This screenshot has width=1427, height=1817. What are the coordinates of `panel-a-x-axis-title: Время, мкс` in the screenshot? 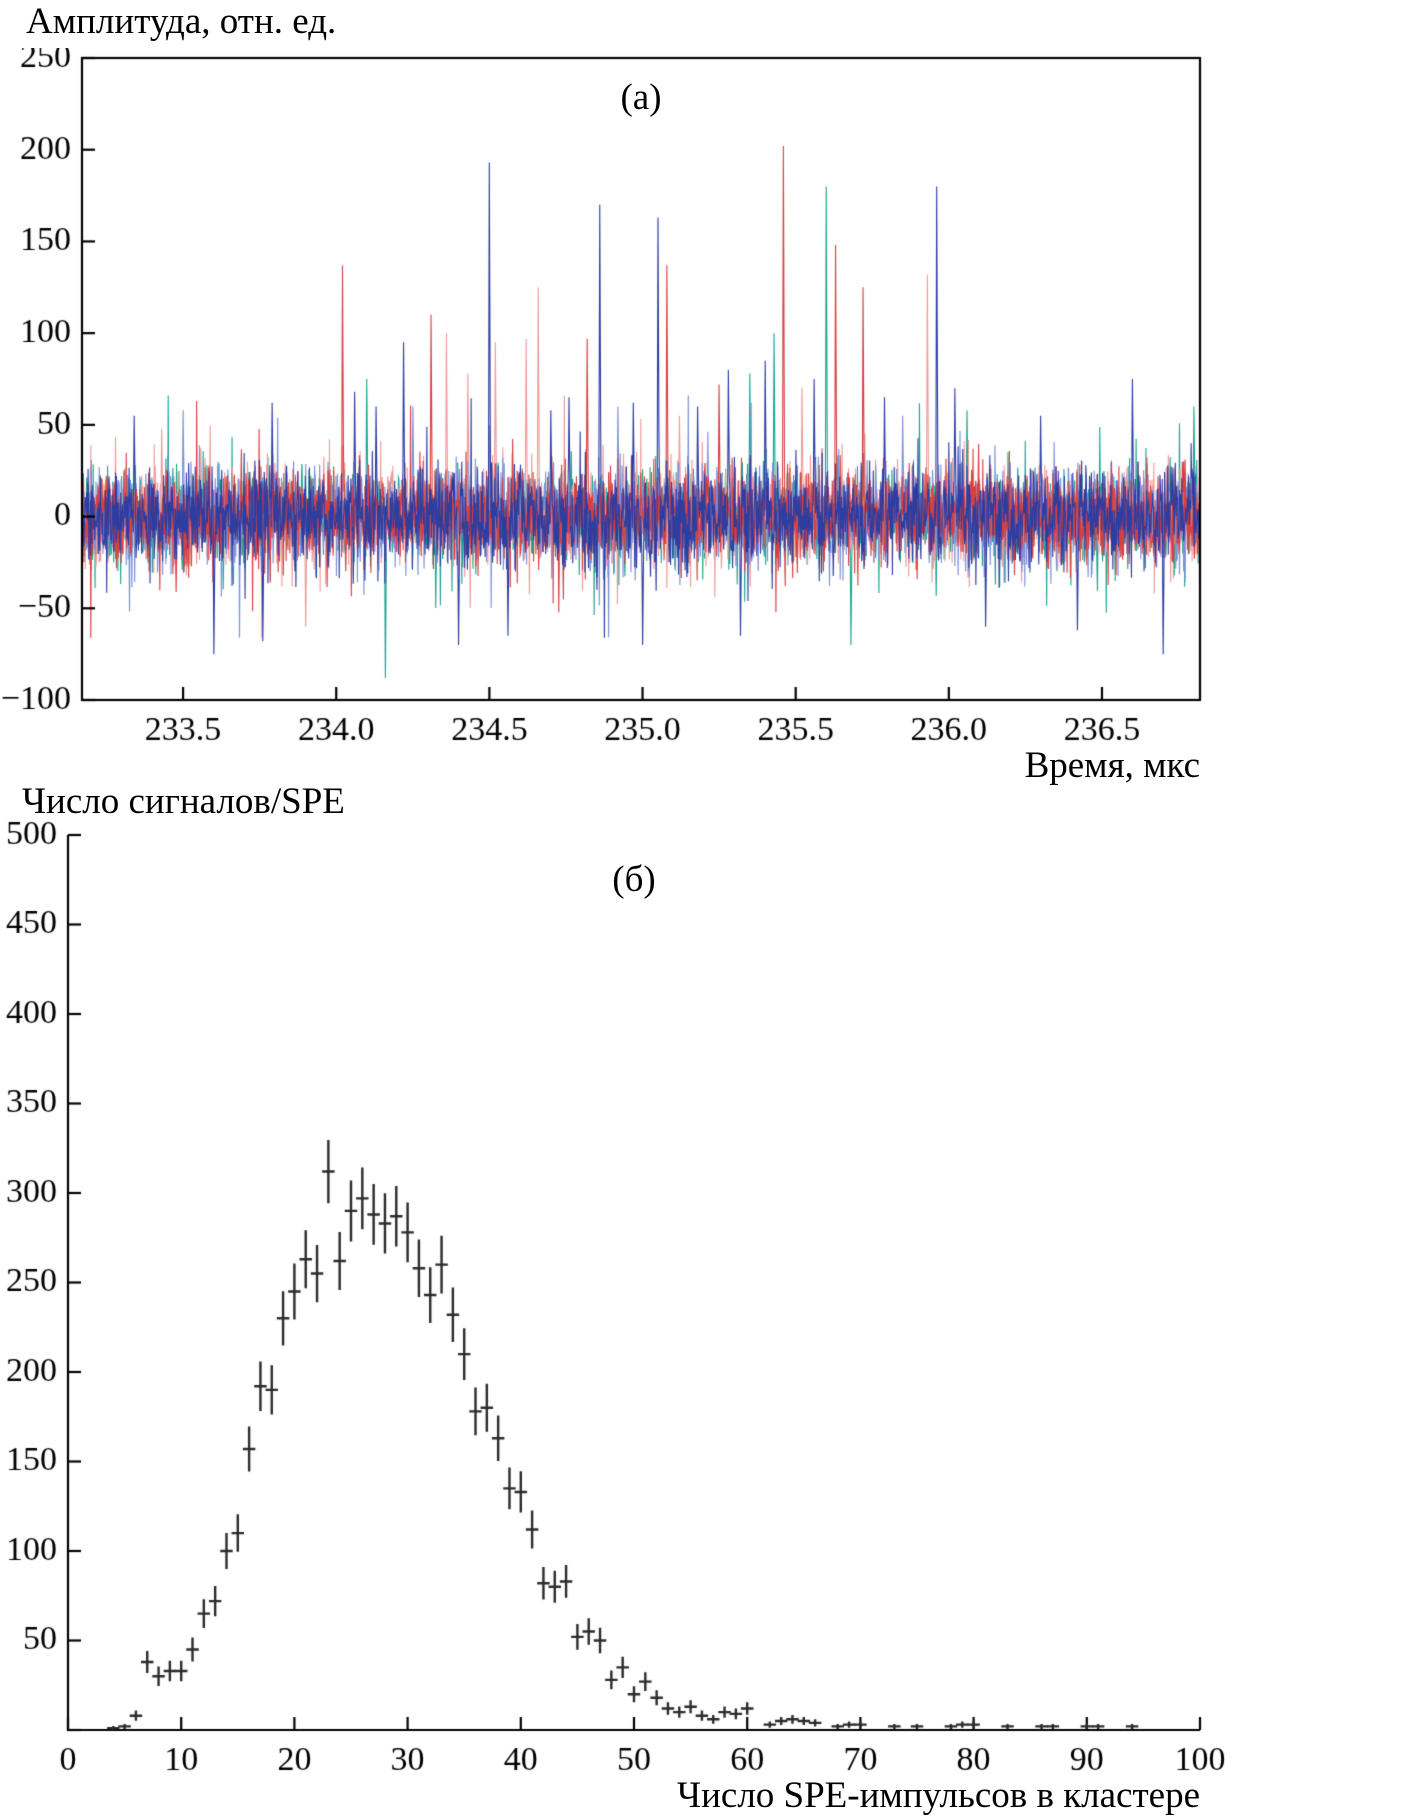 It's located at (1112, 765).